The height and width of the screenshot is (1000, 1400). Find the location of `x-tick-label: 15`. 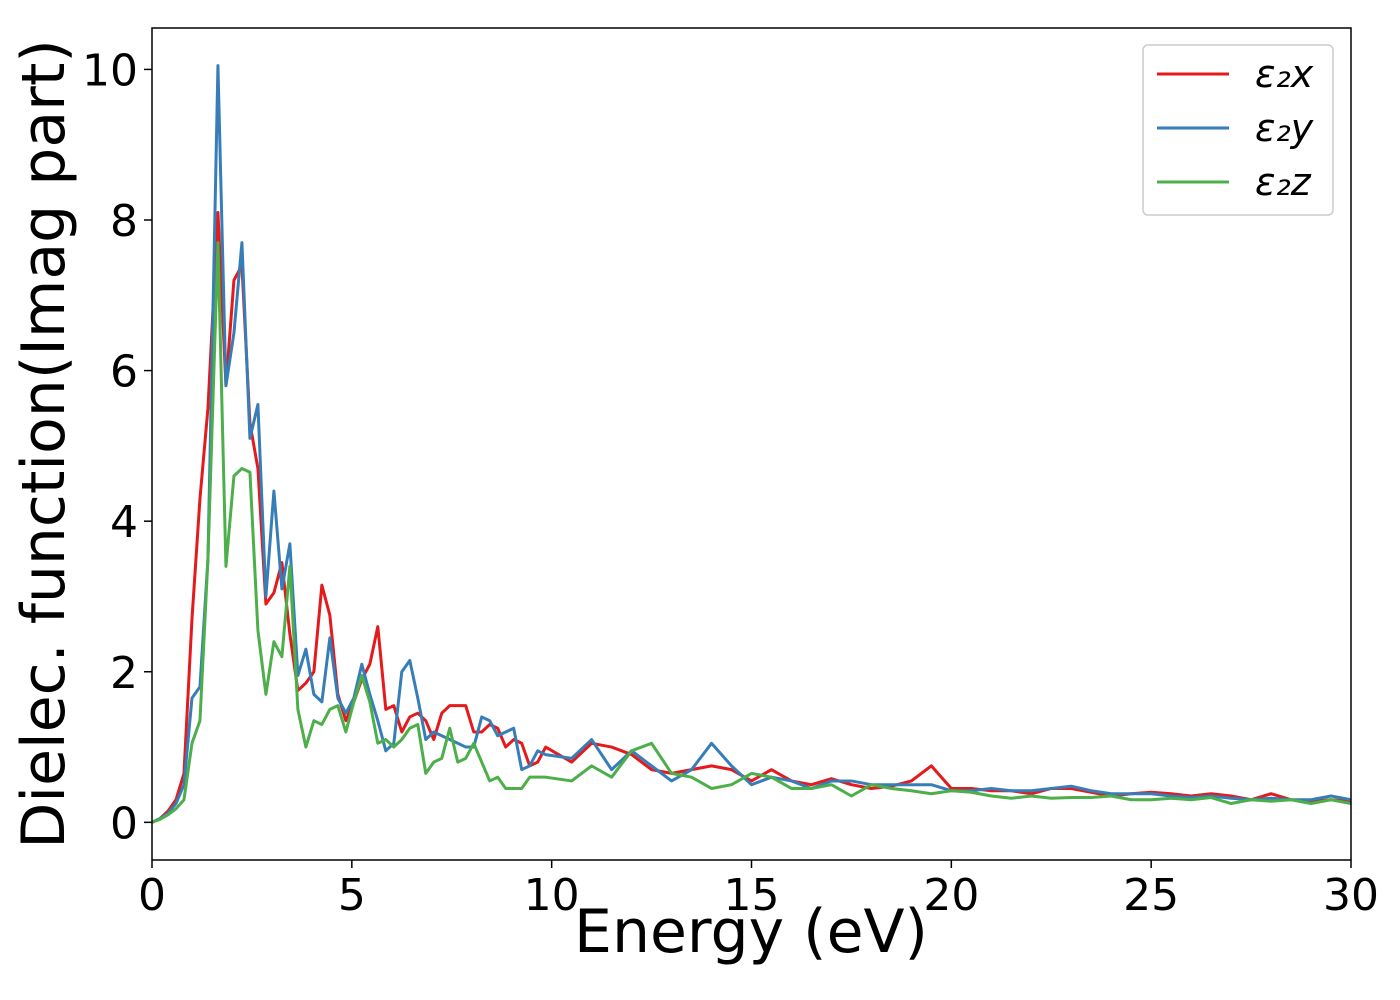

x-tick-label: 15 is located at coordinates (752, 895).